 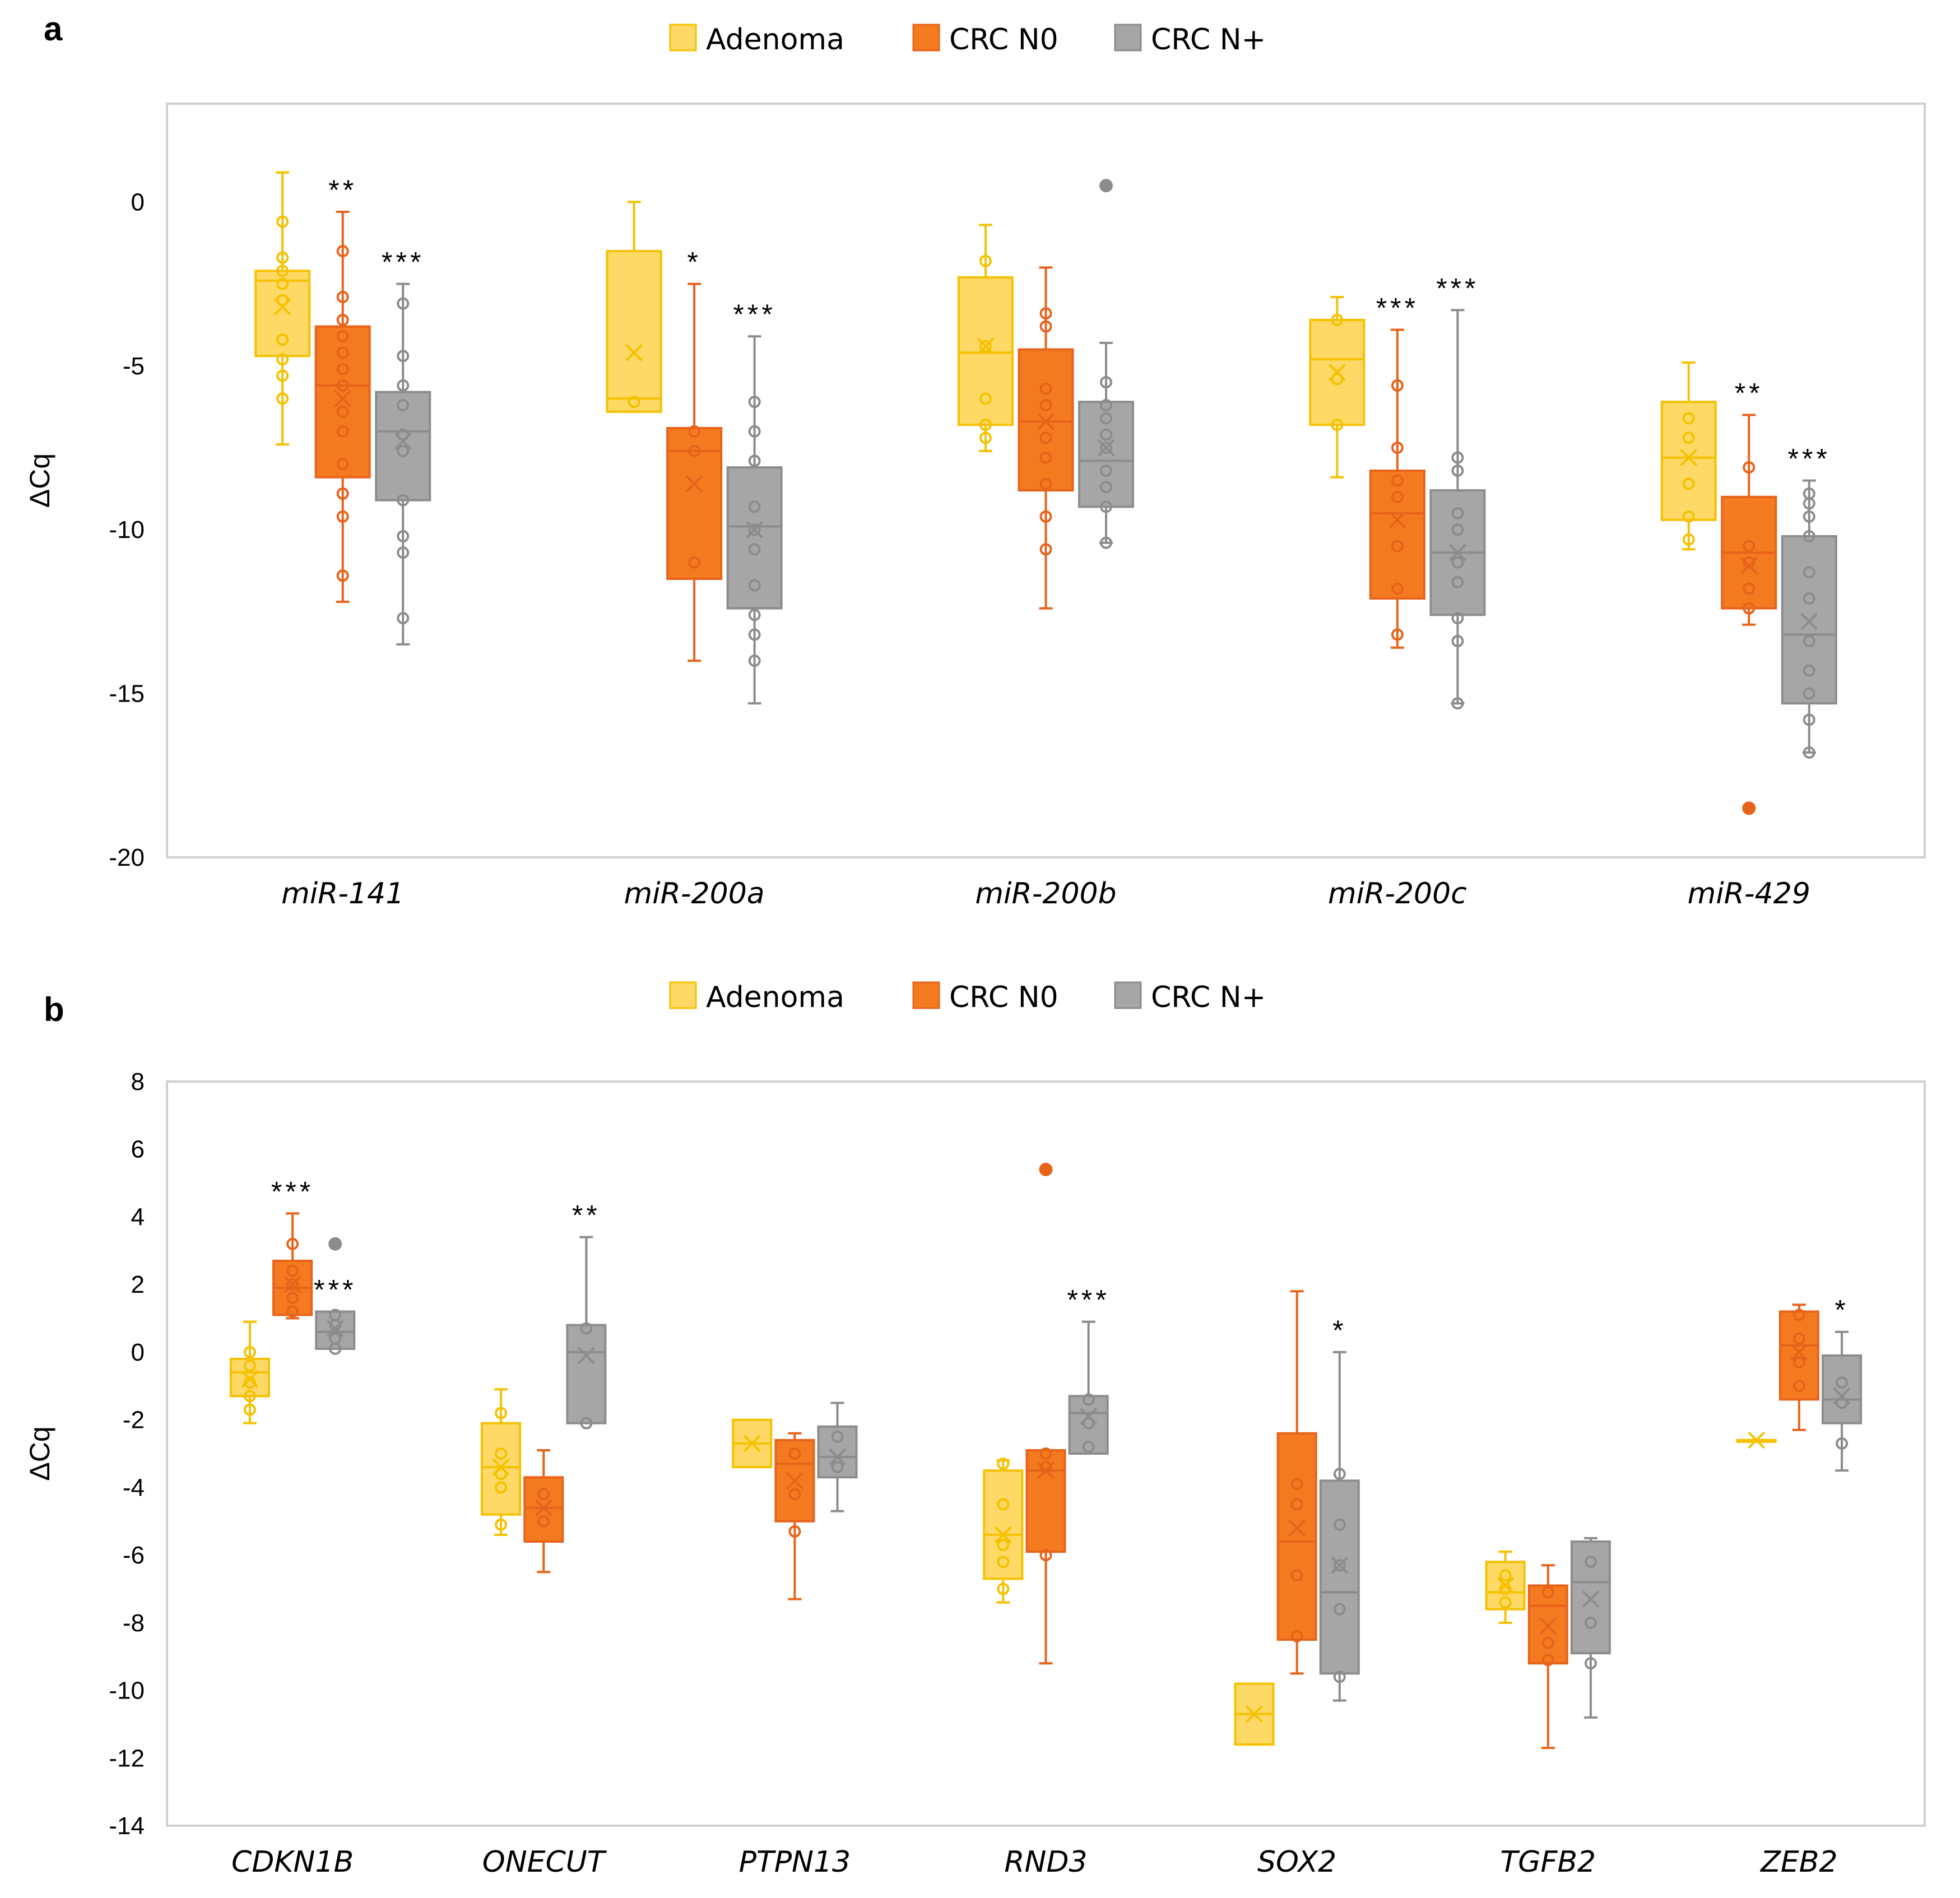 I want to click on box-CDKN1B-CRC N0, so click(x=292, y=1266).